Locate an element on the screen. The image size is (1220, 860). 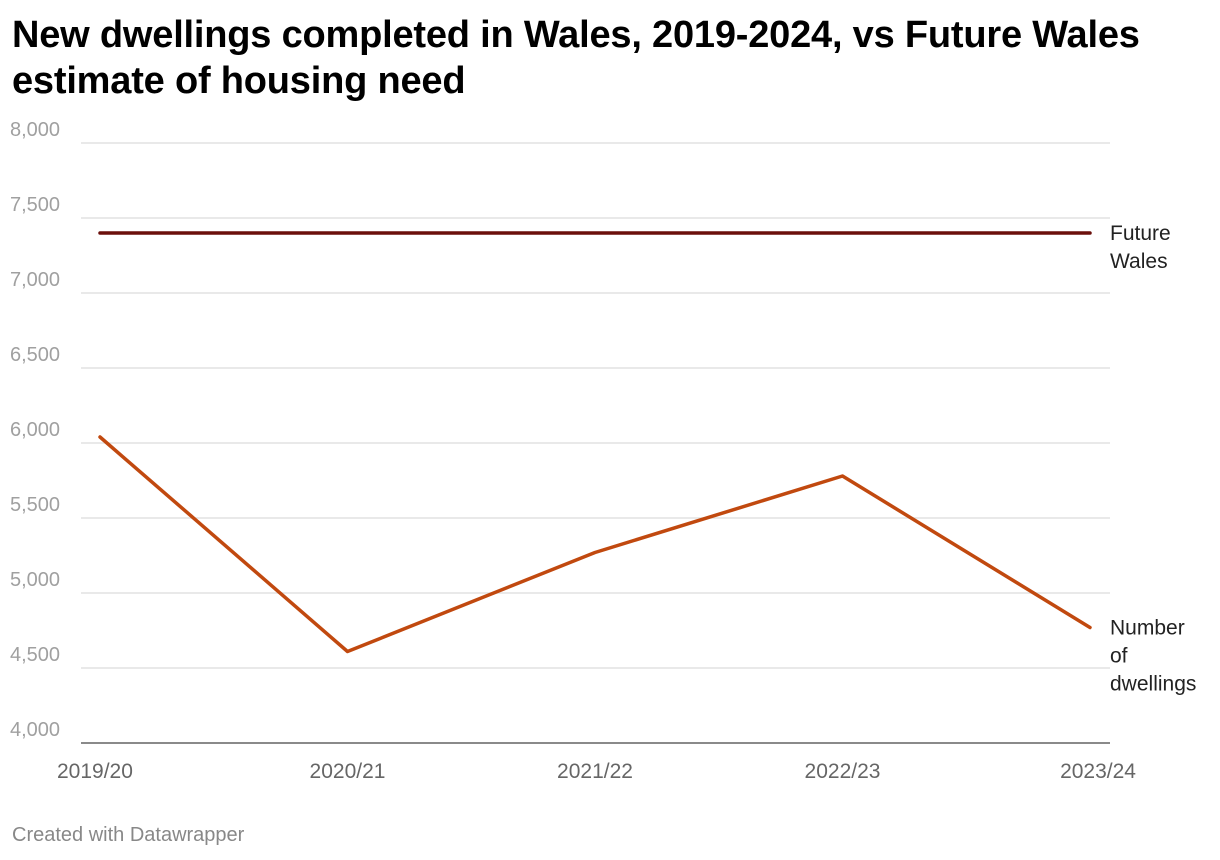
x-axis: 2019/20 2020/21 2021/22 2022/23 2023/24 is located at coordinates (596, 771).